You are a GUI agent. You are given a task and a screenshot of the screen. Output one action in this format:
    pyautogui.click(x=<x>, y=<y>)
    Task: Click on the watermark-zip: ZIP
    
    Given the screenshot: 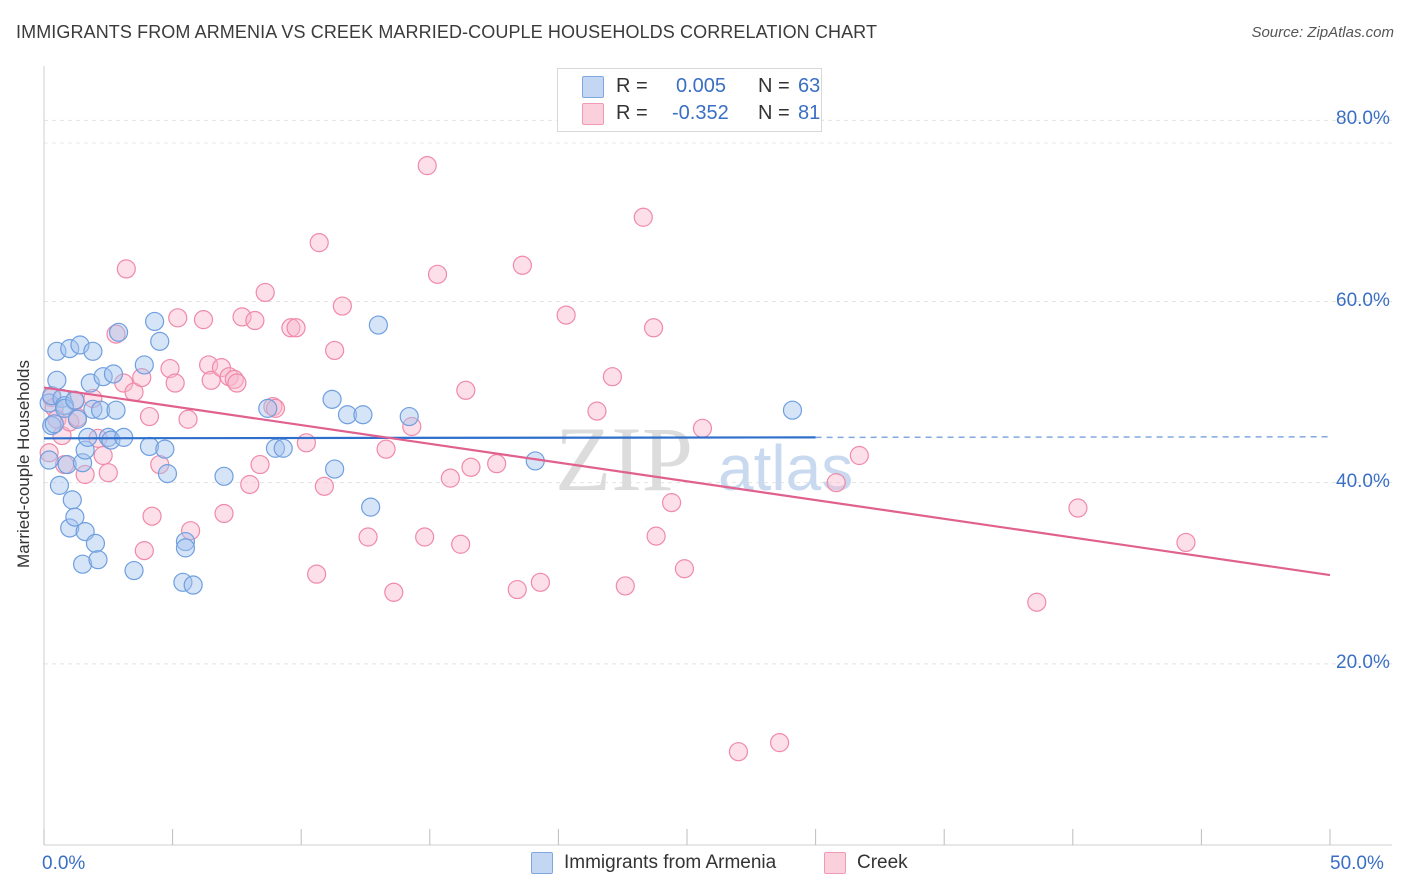 What is the action you would take?
    pyautogui.click(x=624, y=459)
    